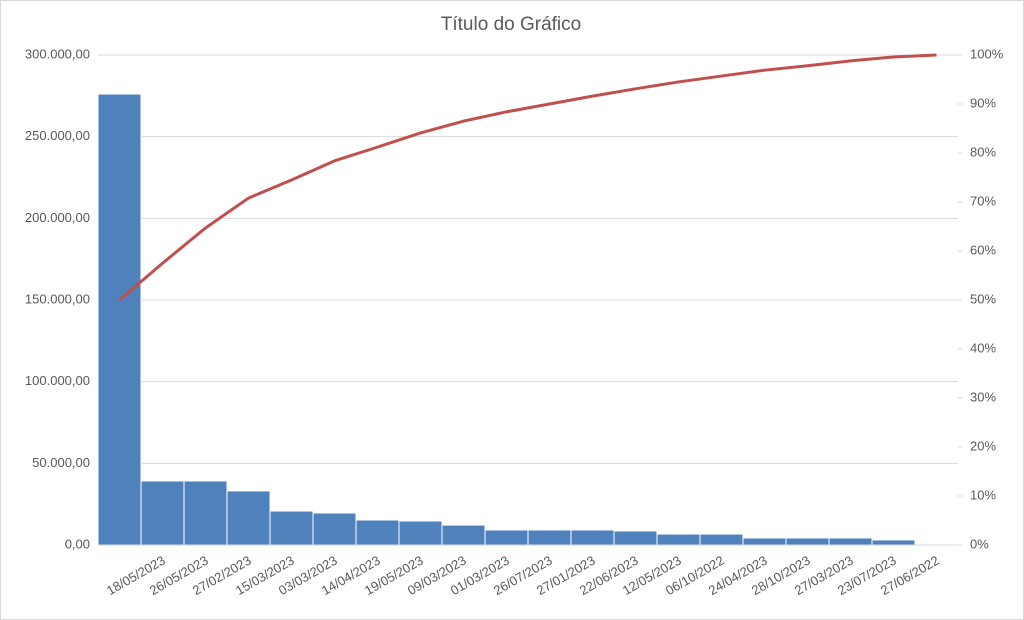 The image size is (1024, 620). I want to click on chart-title: Título do Gráfico, so click(511, 24).